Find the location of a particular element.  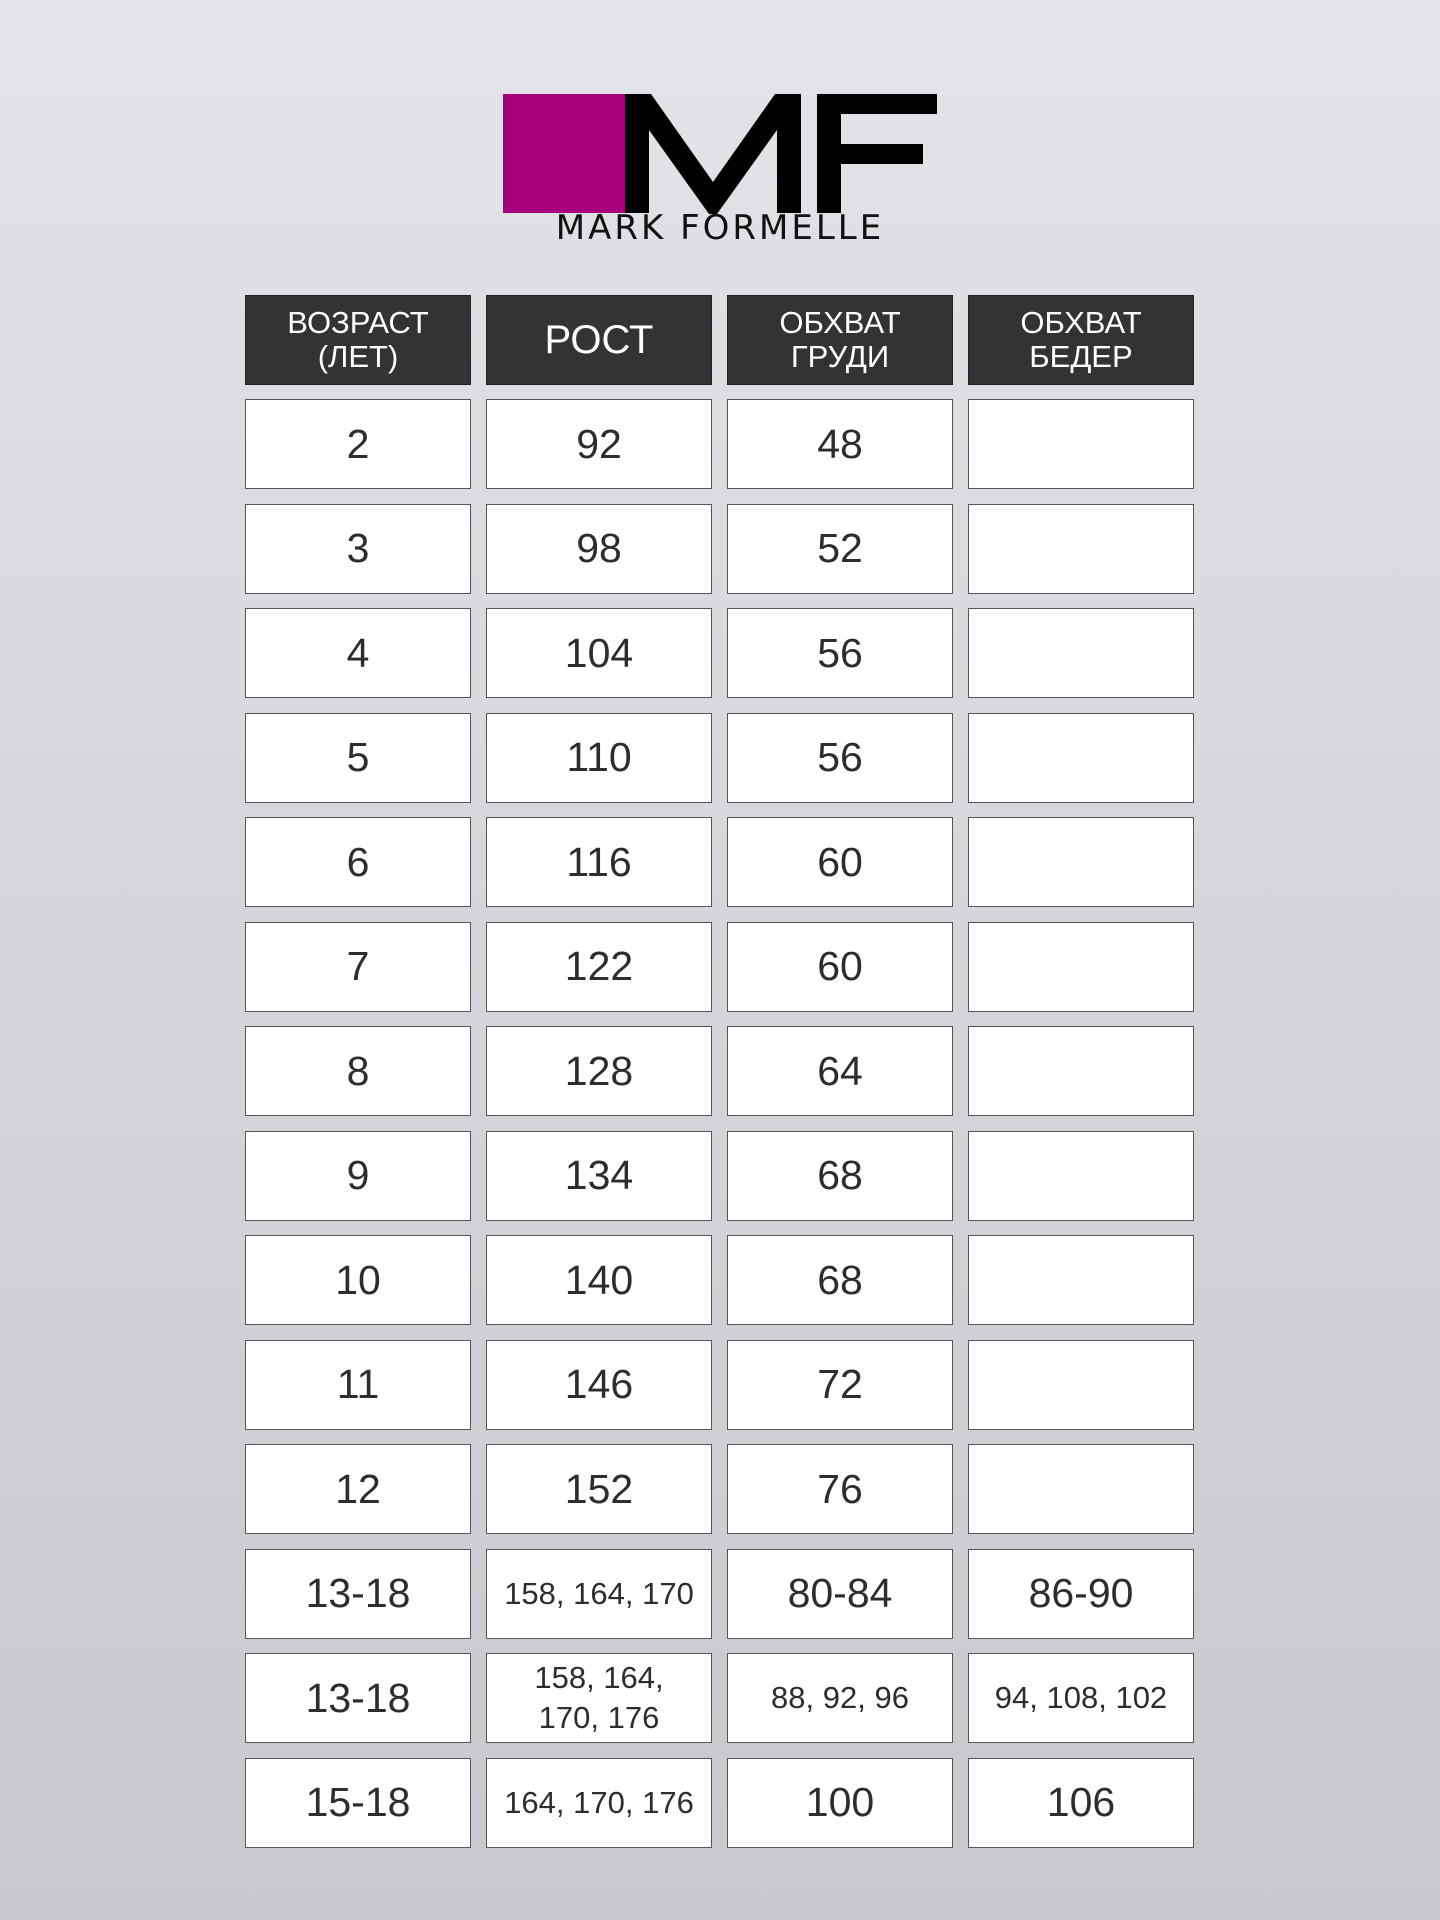

cell-chest: 72 is located at coordinates (840, 1384).